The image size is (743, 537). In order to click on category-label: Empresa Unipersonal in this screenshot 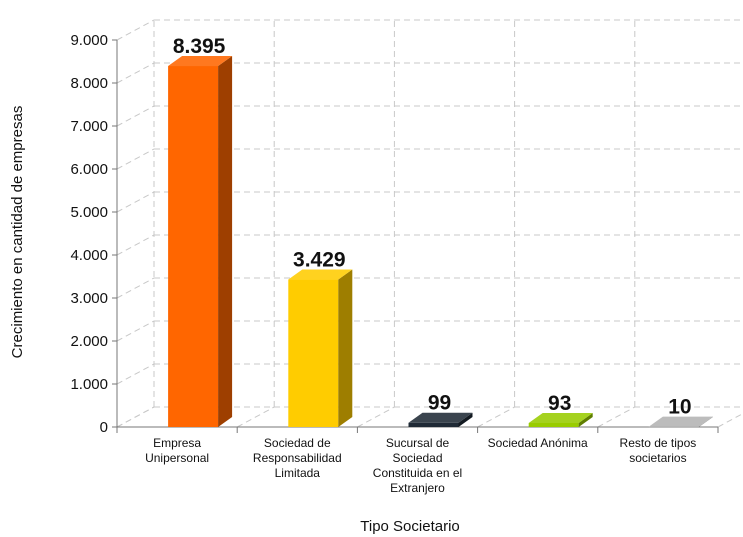, I will do `click(177, 450)`.